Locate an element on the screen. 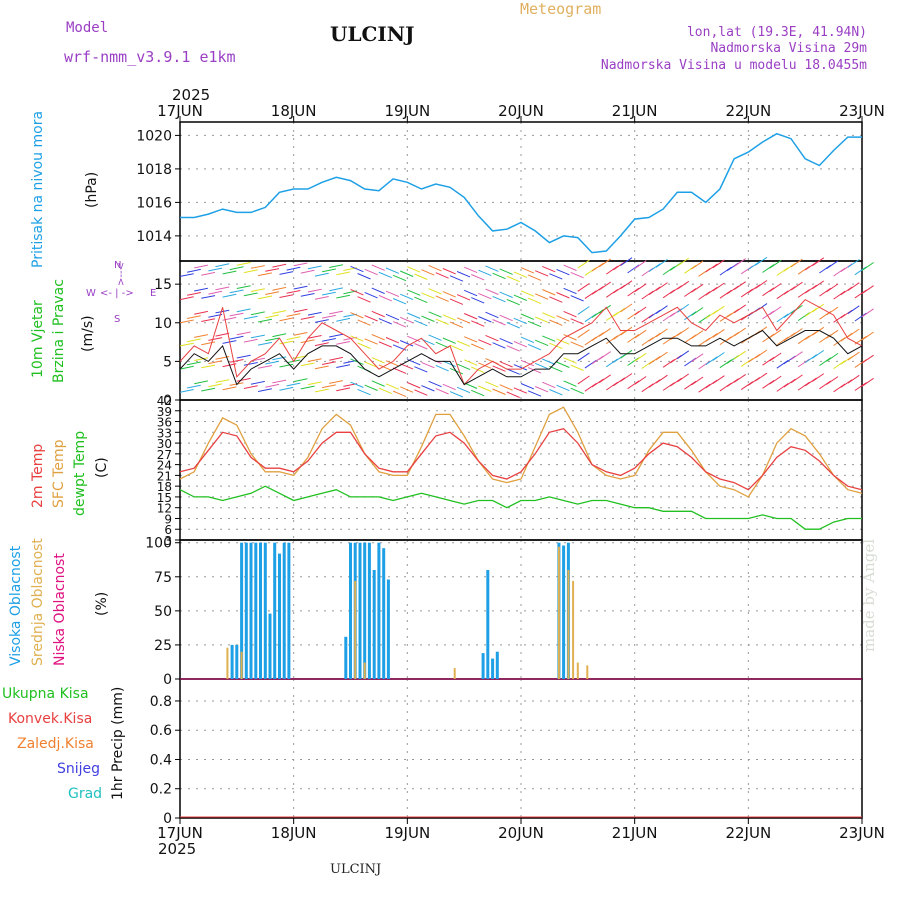 The width and height of the screenshot is (900, 900). y-tick-label: 0.4 is located at coordinates (161, 760).